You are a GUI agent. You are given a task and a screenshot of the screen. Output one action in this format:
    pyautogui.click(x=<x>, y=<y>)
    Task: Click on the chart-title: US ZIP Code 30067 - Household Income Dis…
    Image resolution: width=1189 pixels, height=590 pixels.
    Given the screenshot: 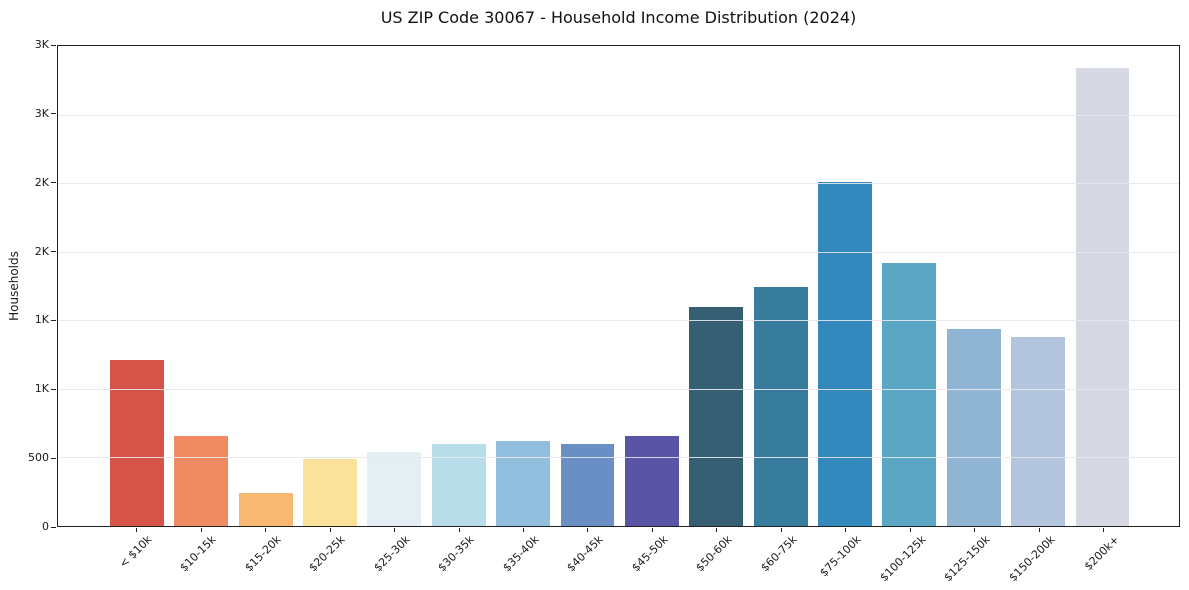 What is the action you would take?
    pyautogui.click(x=618, y=17)
    